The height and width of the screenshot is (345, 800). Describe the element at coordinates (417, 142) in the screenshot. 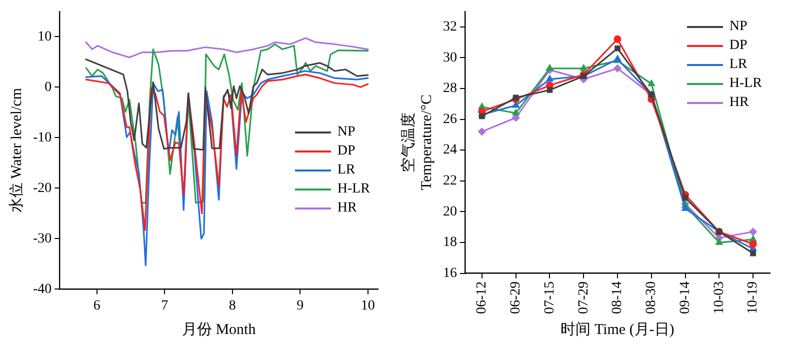

I see `y-axis-title: 空气温度 Temperature/°C` at that location.